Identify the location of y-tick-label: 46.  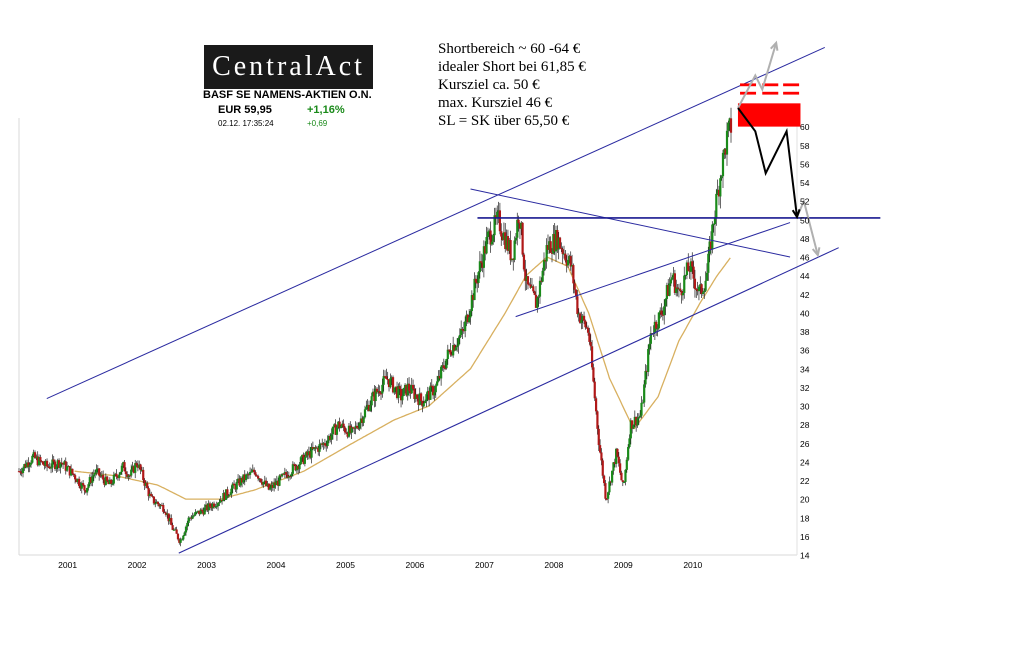
(805, 258).